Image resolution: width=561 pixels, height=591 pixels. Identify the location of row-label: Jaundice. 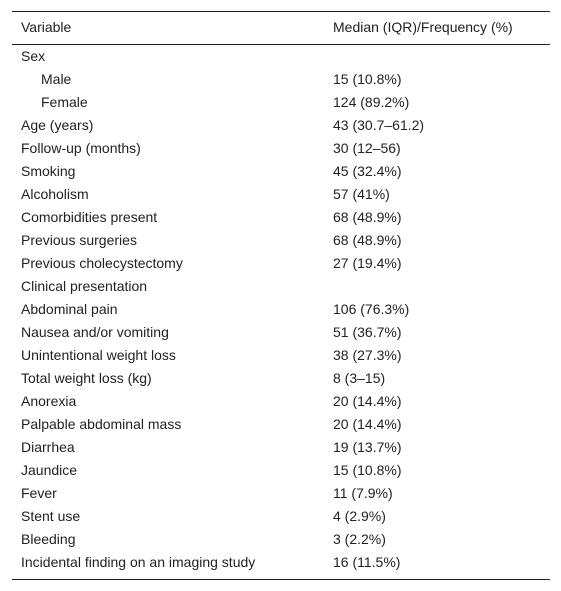
(49, 470).